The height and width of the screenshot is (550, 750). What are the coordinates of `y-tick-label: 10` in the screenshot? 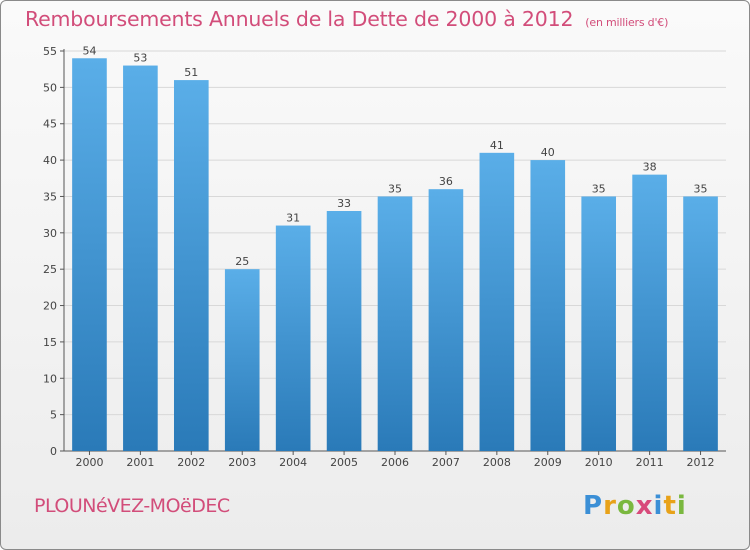 It's located at (50, 378).